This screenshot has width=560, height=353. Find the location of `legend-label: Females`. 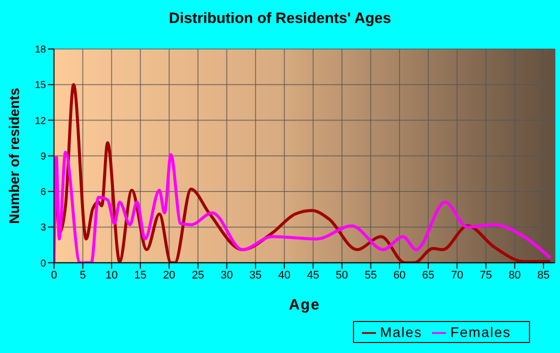

legend-label: Females is located at coordinates (480, 332).